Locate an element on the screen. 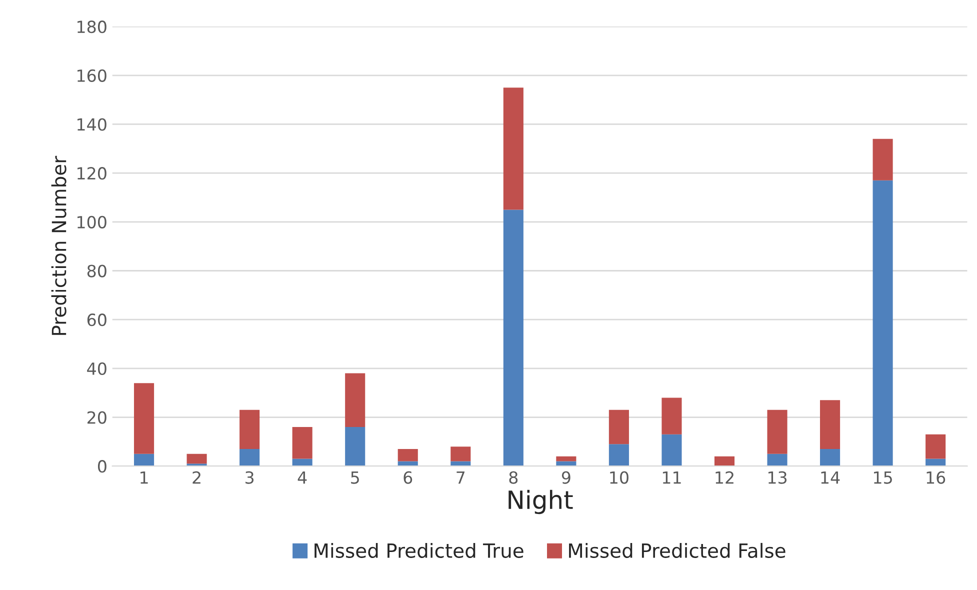 The image size is (977, 590). x-tick-label: 5 is located at coordinates (355, 477).